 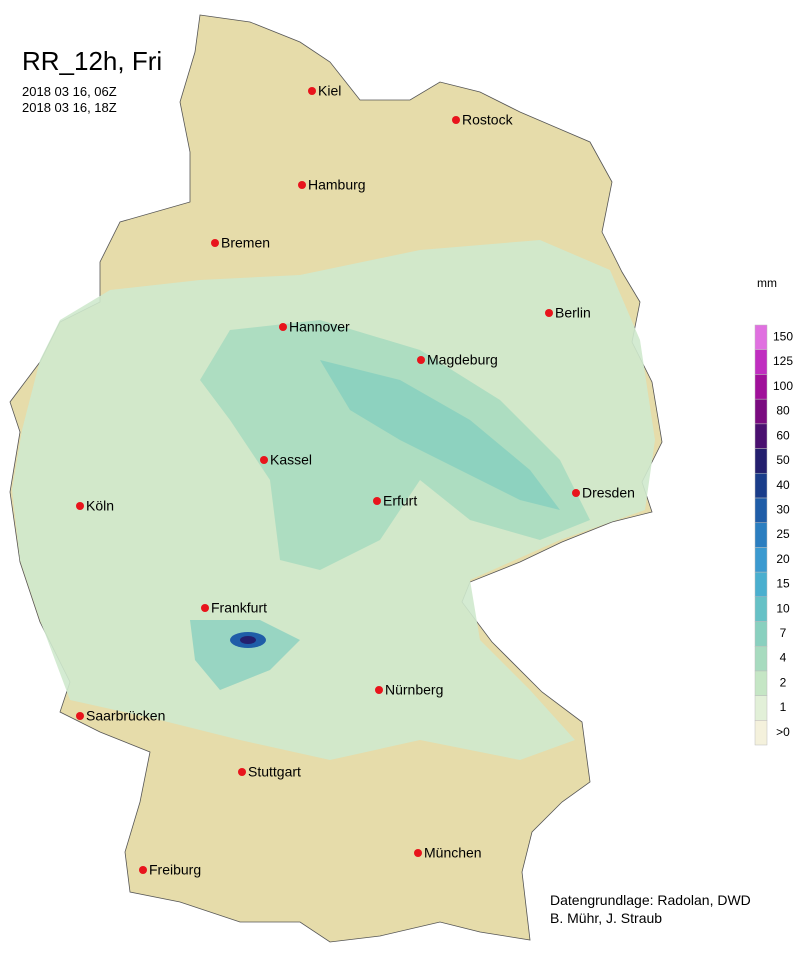 What do you see at coordinates (783, 707) in the screenshot?
I see `legend-label: 1` at bounding box center [783, 707].